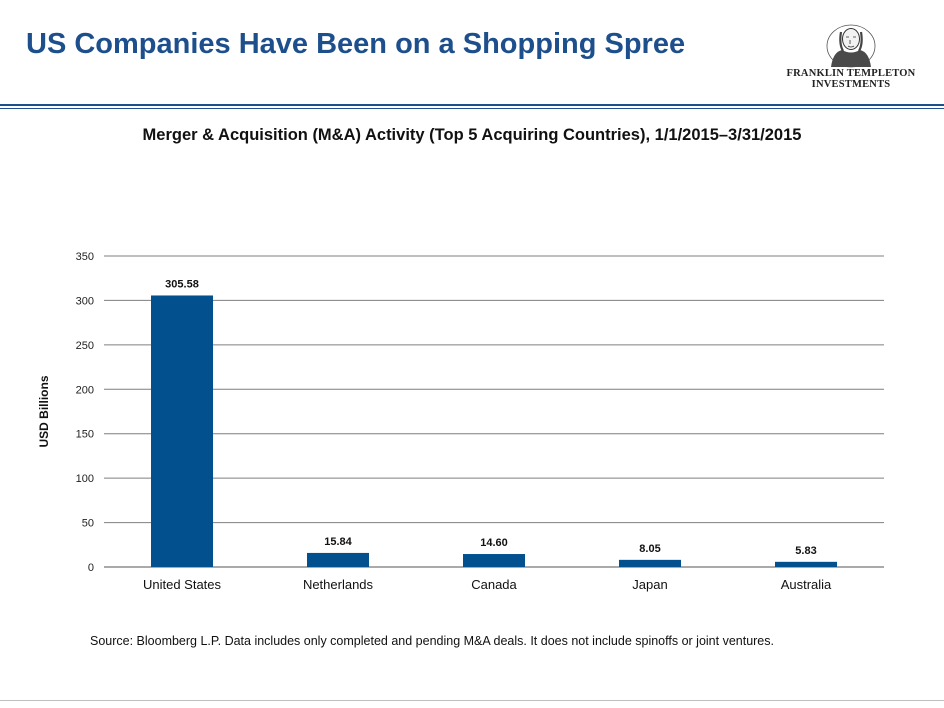 This screenshot has height=708, width=944. What do you see at coordinates (649, 549) in the screenshot?
I see `data-label: 8.05` at bounding box center [649, 549].